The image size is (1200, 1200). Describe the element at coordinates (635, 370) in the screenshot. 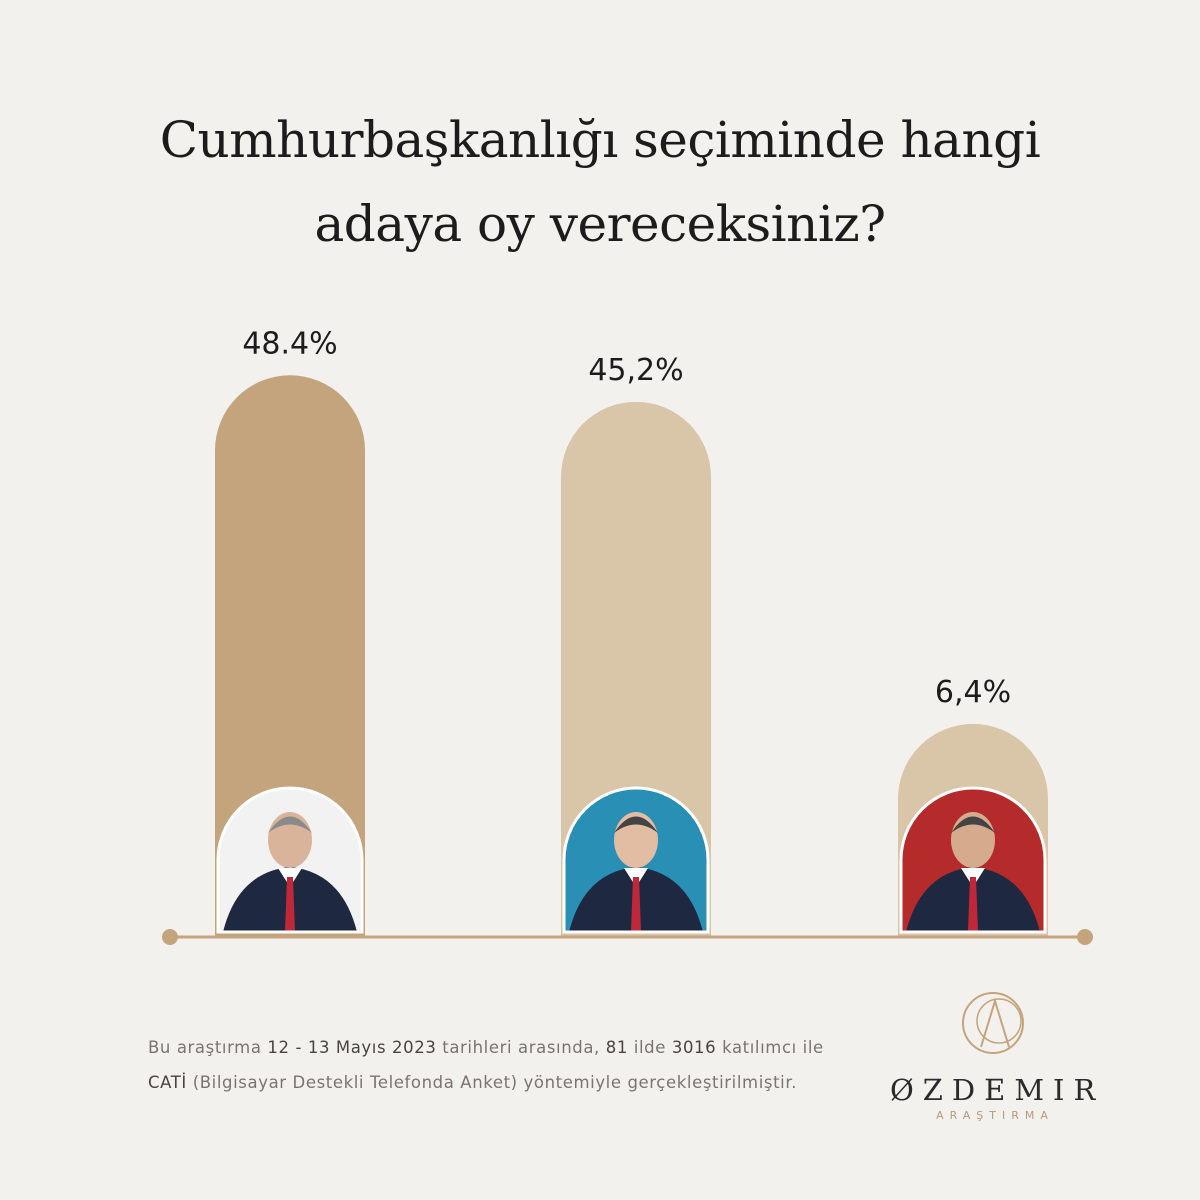

I see `data-label: 45,2%` at that location.